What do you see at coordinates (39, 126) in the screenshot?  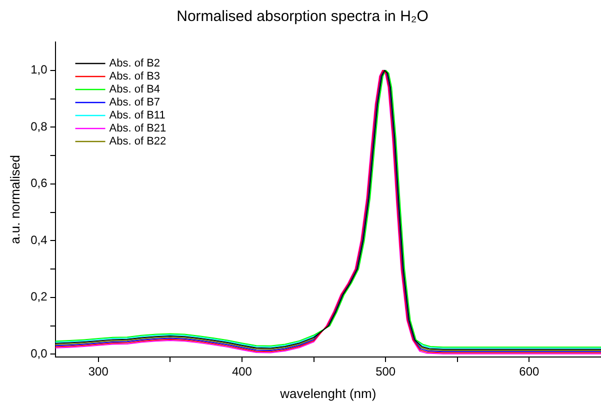 I see `y-tick-label: 0,8` at bounding box center [39, 126].